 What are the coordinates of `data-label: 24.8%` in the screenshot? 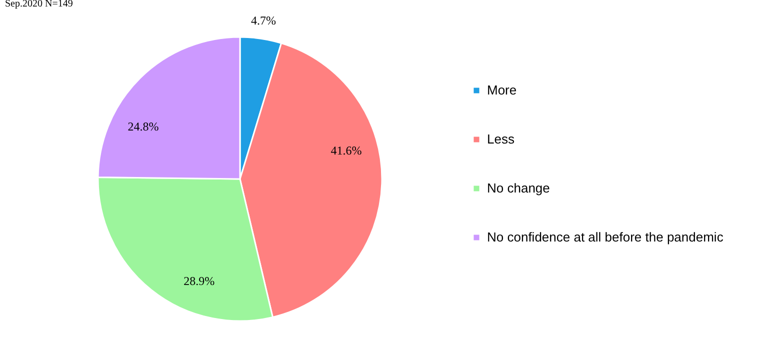 It's located at (143, 127).